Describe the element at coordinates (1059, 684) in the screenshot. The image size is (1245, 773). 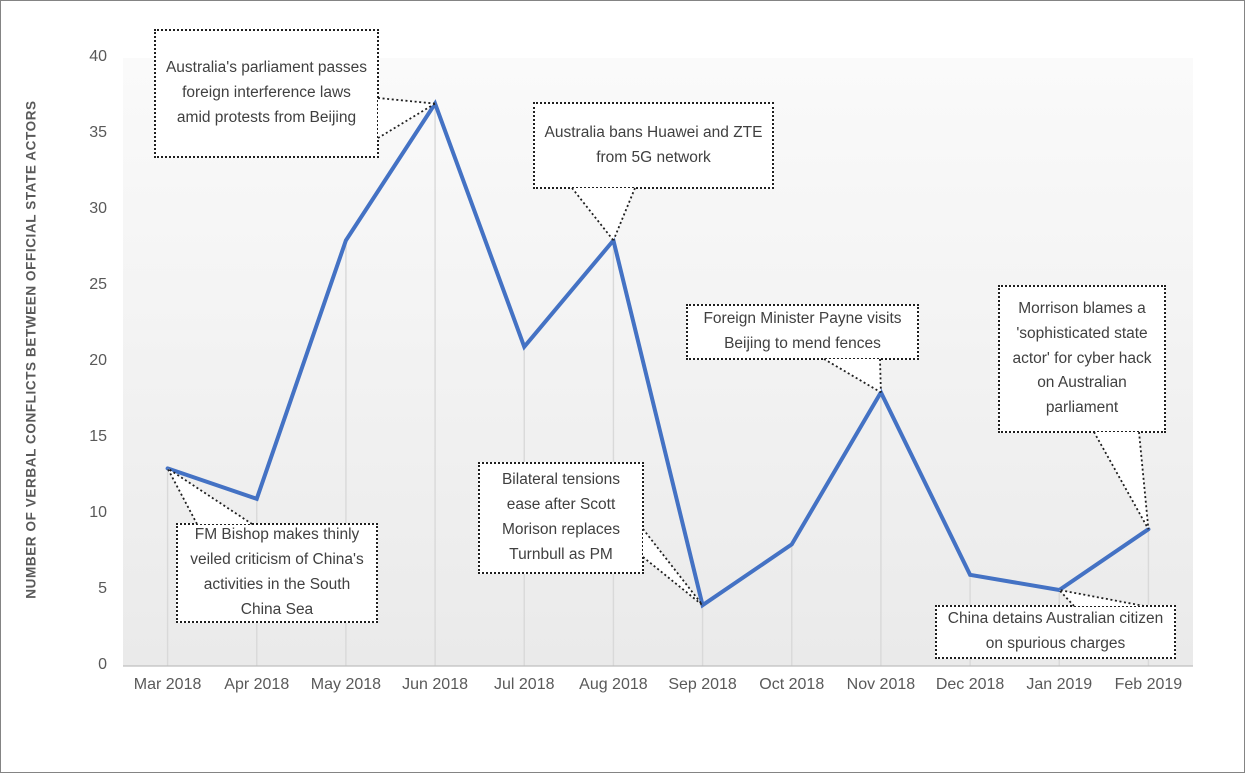
I see `x-tick-label: Jan 2019` at that location.